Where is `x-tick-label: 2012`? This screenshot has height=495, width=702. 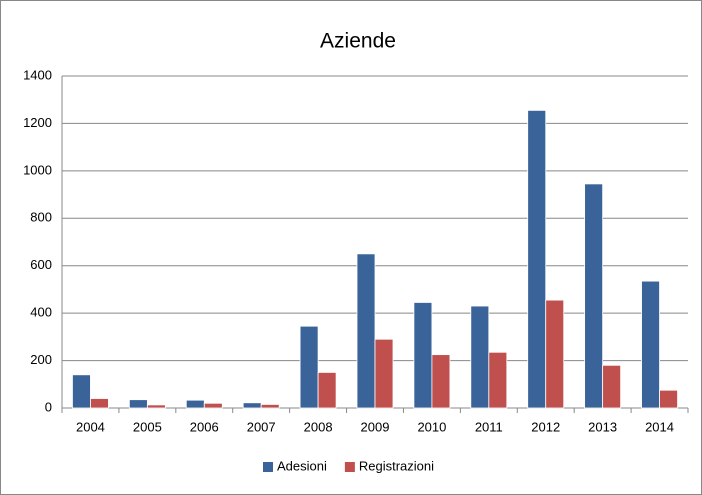 x-tick-label: 2012 is located at coordinates (545, 426).